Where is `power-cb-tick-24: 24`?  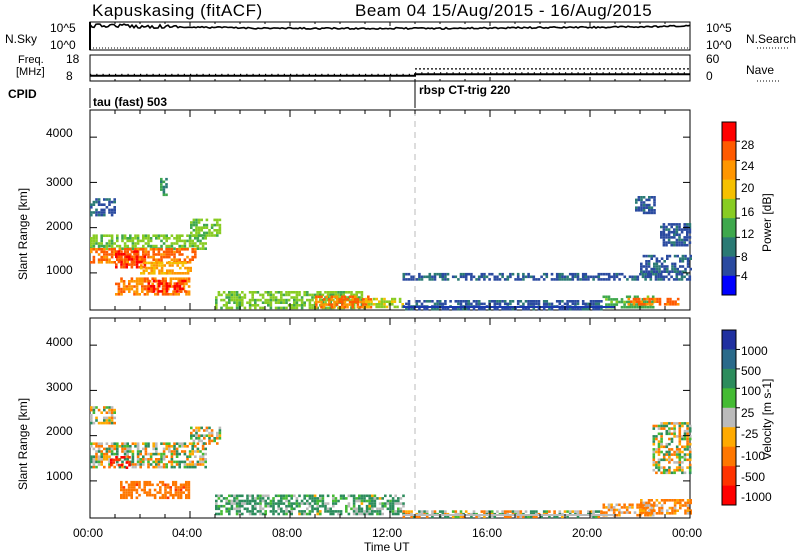
power-cb-tick-24: 24 is located at coordinates (748, 166).